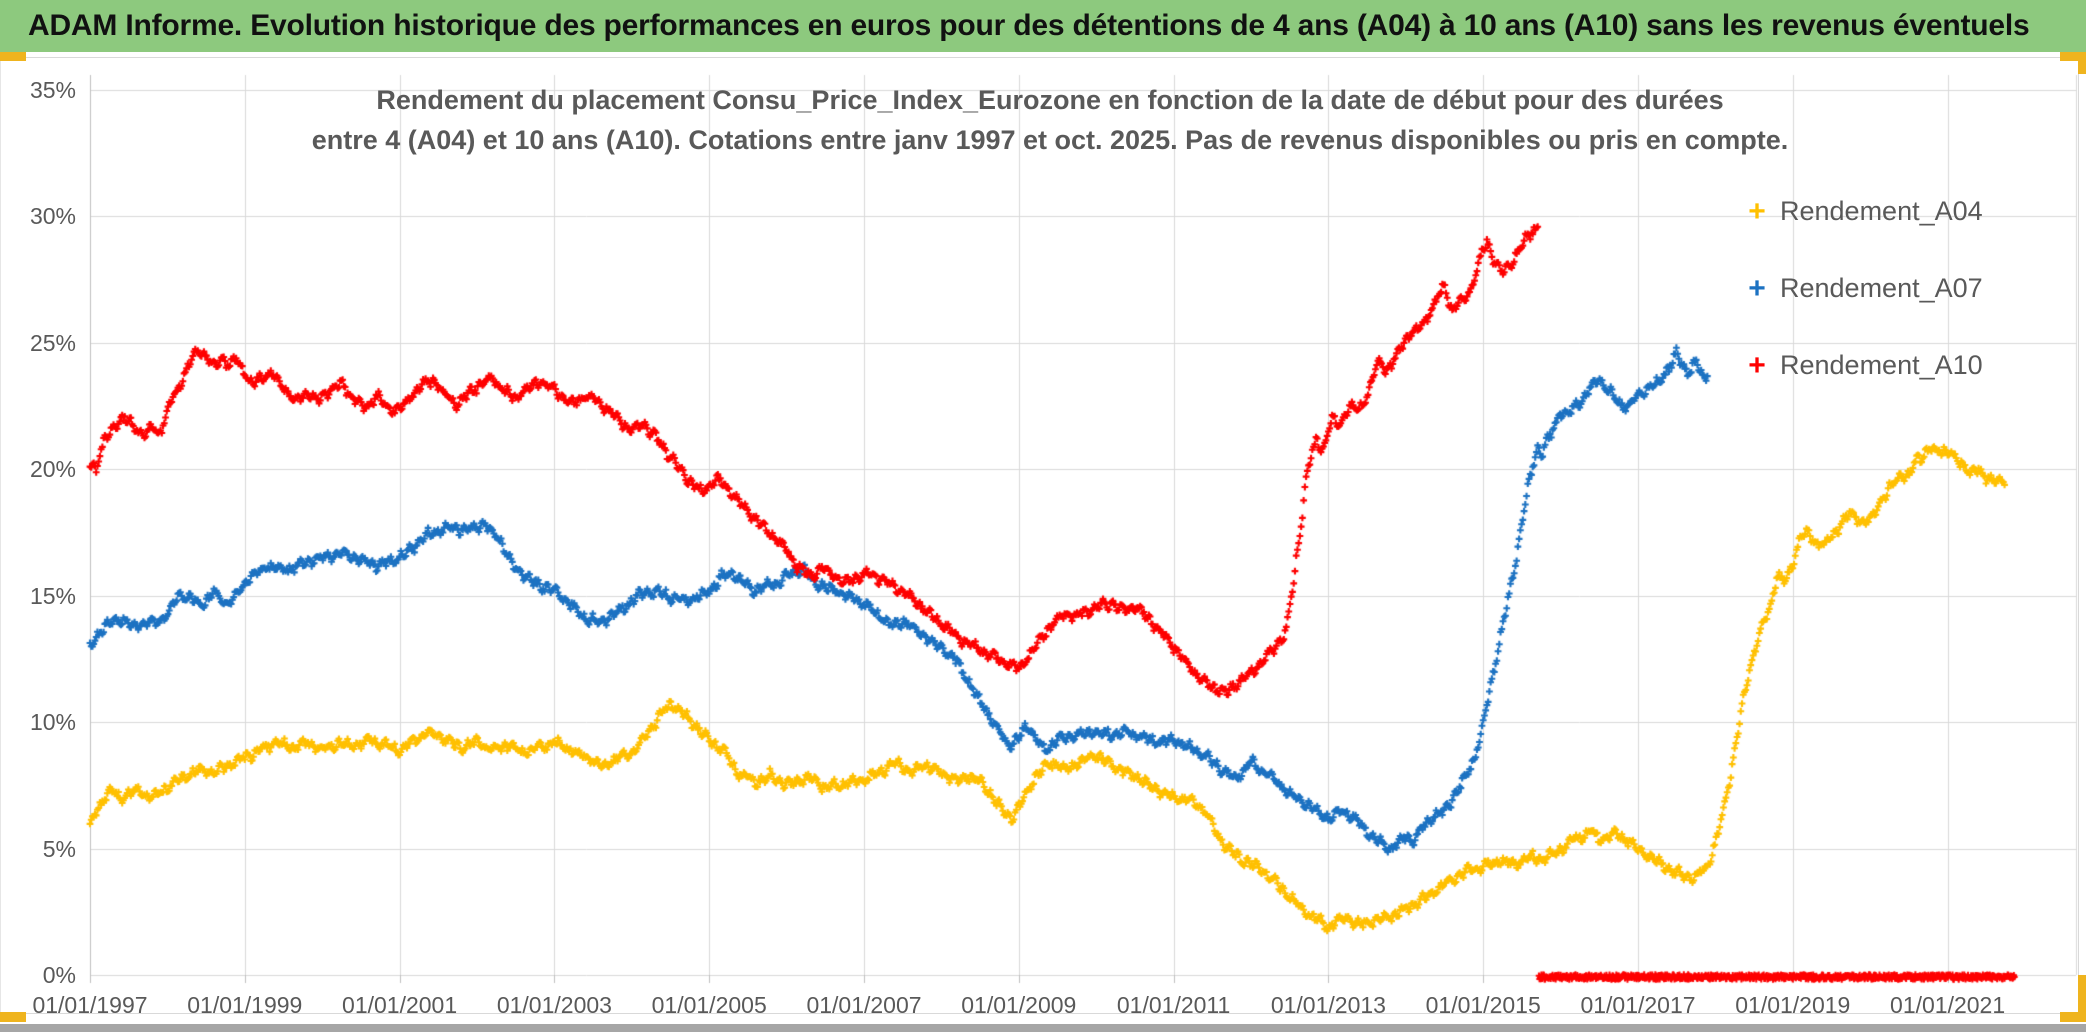  Describe the element at coordinates (1881, 365) in the screenshot. I see `legend-label: Rendement_A10` at that location.